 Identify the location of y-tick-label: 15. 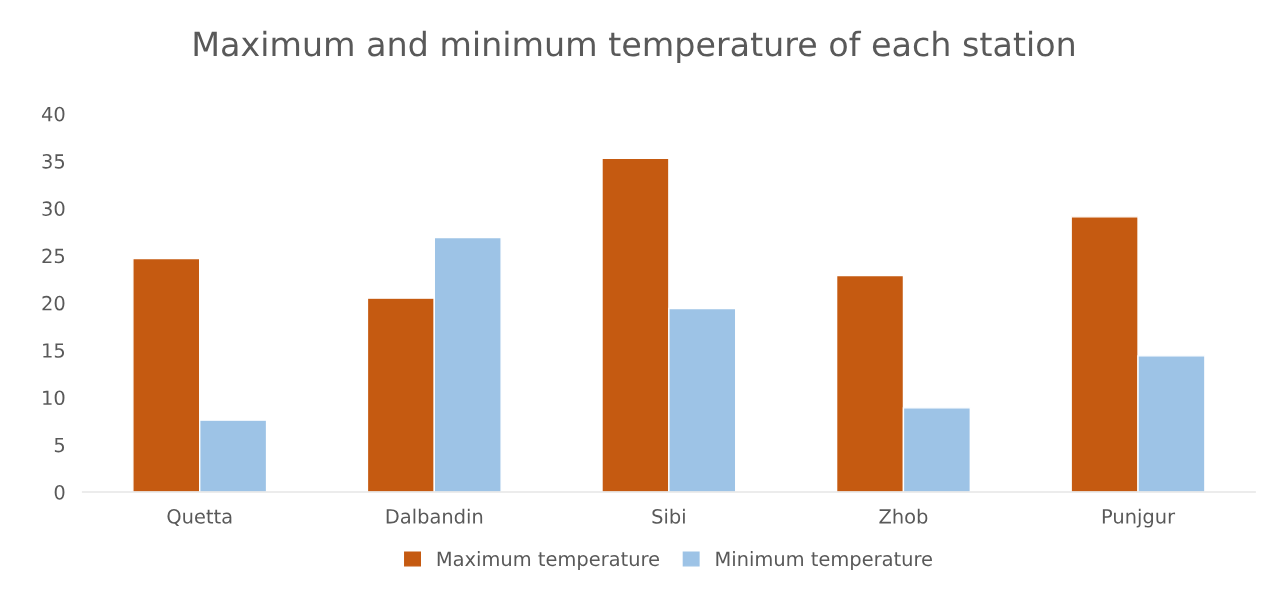
(54, 350).